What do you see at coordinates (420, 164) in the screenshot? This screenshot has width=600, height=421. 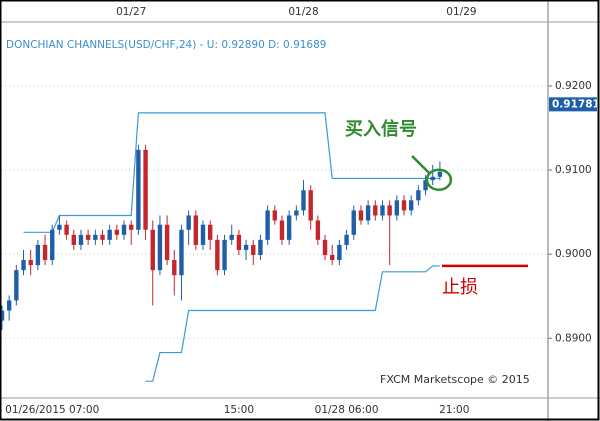 I see `buy-signal-arrow` at bounding box center [420, 164].